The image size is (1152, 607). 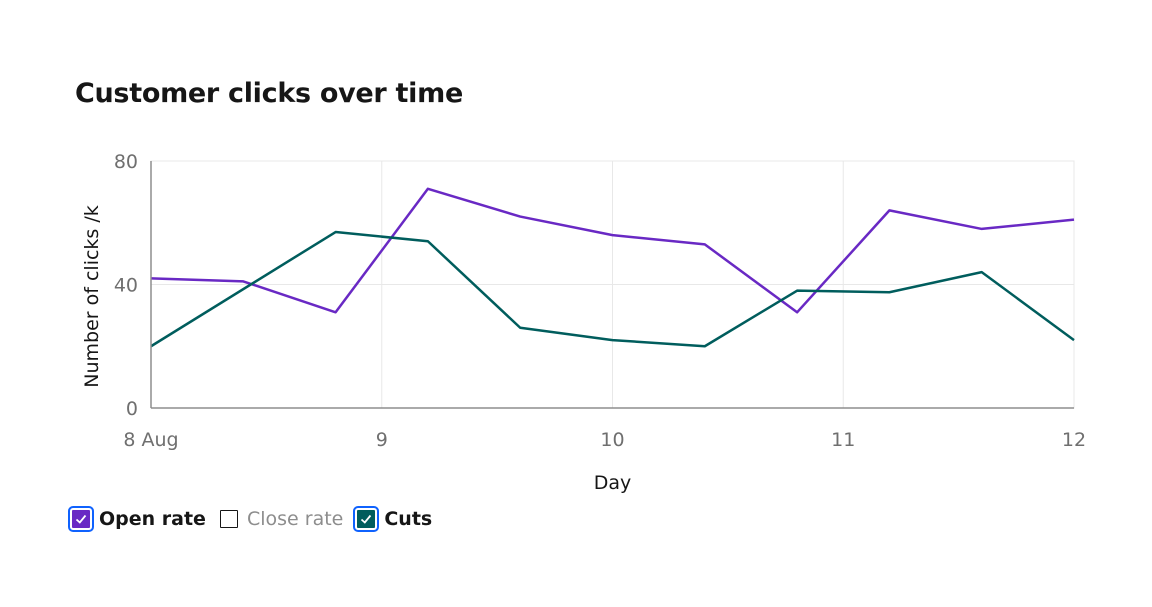 I want to click on legend-item-open-rate: Open rate, so click(x=137, y=519).